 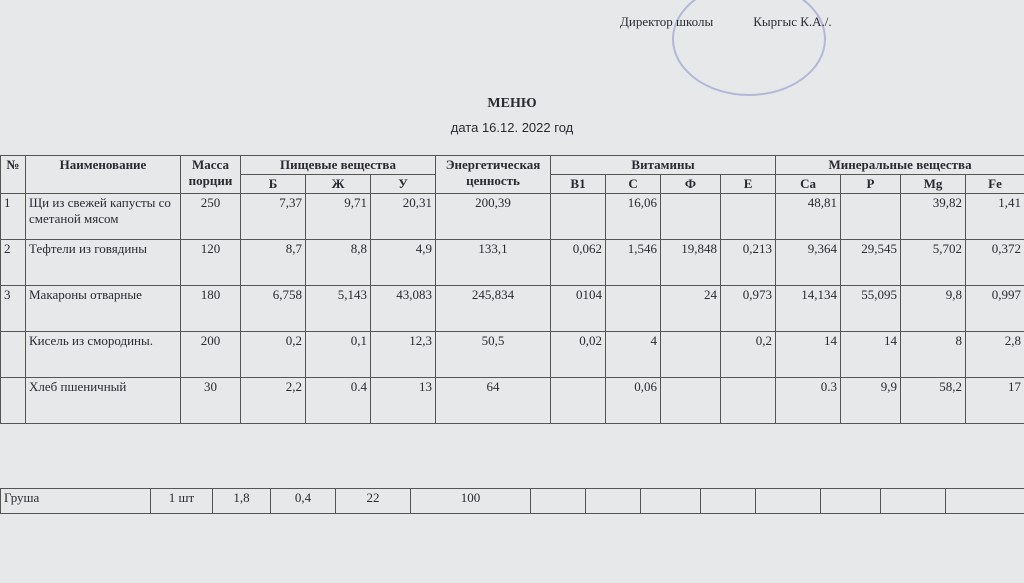 What do you see at coordinates (493, 174) in the screenshot?
I see `header-cell: Энергетическая ценность` at bounding box center [493, 174].